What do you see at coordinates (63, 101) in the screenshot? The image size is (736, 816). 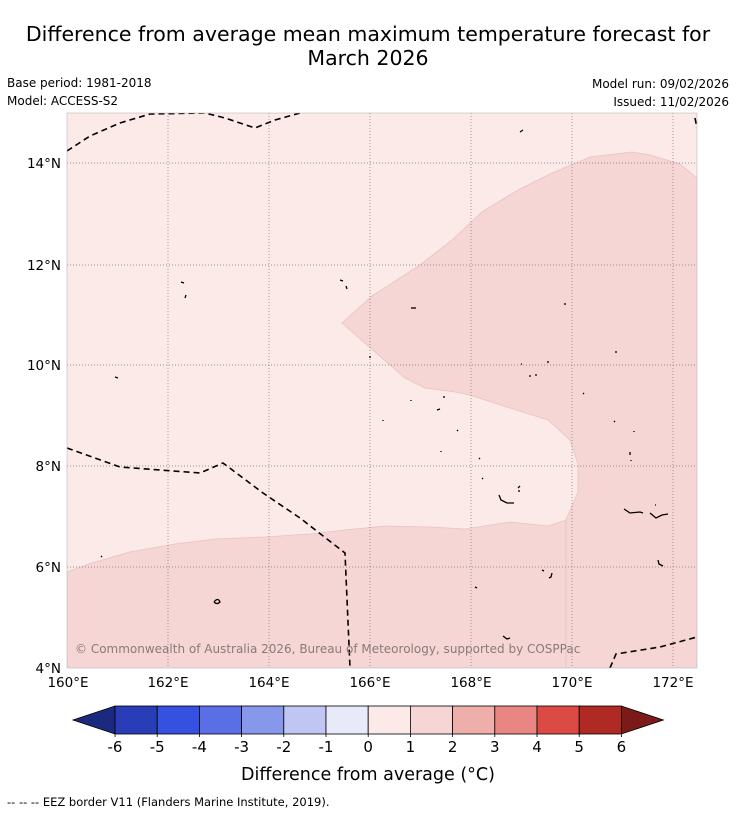 I see `model-name: Model: ACCESS-S2` at bounding box center [63, 101].